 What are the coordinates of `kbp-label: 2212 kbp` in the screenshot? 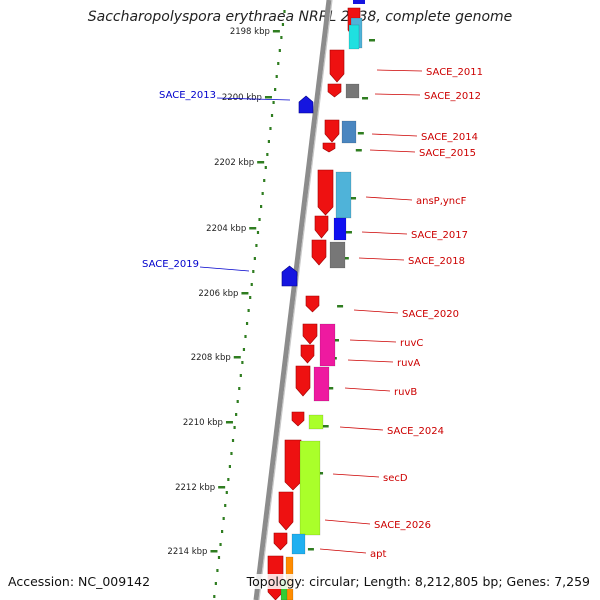 It's located at (195, 488).